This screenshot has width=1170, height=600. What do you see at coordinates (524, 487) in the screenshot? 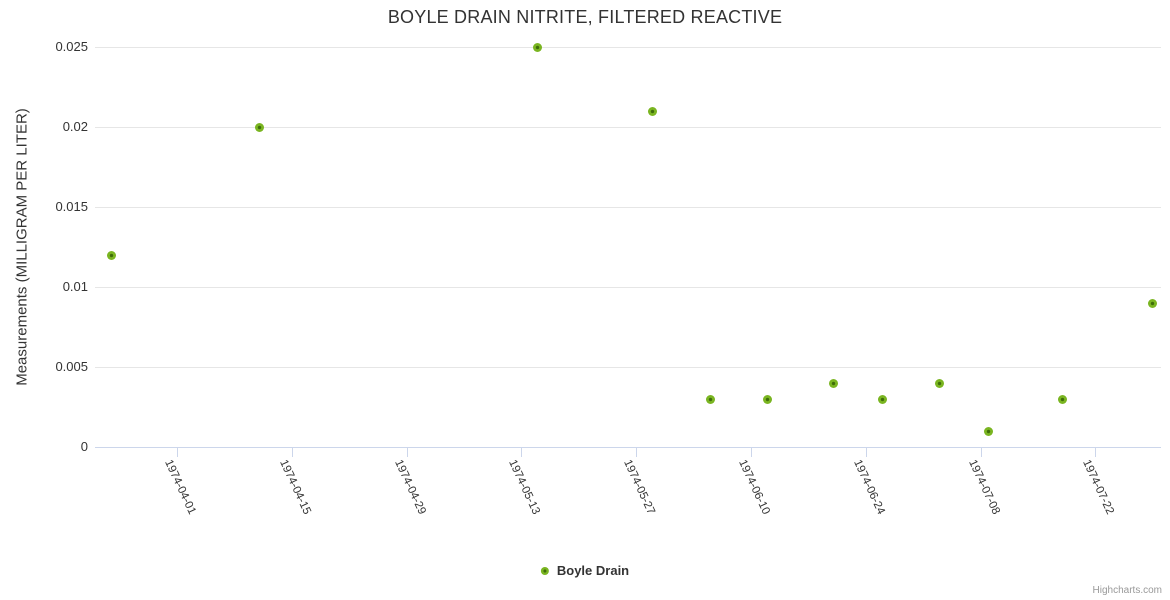
I see `x-axis-tick-label: 1974-05-13` at bounding box center [524, 487].